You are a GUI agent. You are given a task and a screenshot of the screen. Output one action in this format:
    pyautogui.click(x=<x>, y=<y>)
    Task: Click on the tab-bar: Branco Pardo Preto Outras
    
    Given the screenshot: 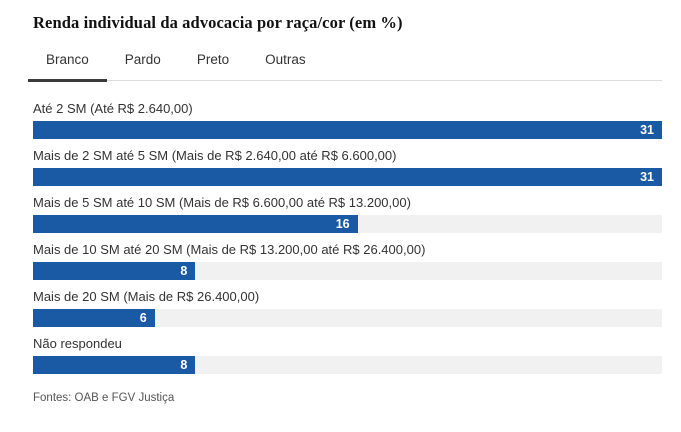 What is the action you would take?
    pyautogui.click(x=345, y=64)
    